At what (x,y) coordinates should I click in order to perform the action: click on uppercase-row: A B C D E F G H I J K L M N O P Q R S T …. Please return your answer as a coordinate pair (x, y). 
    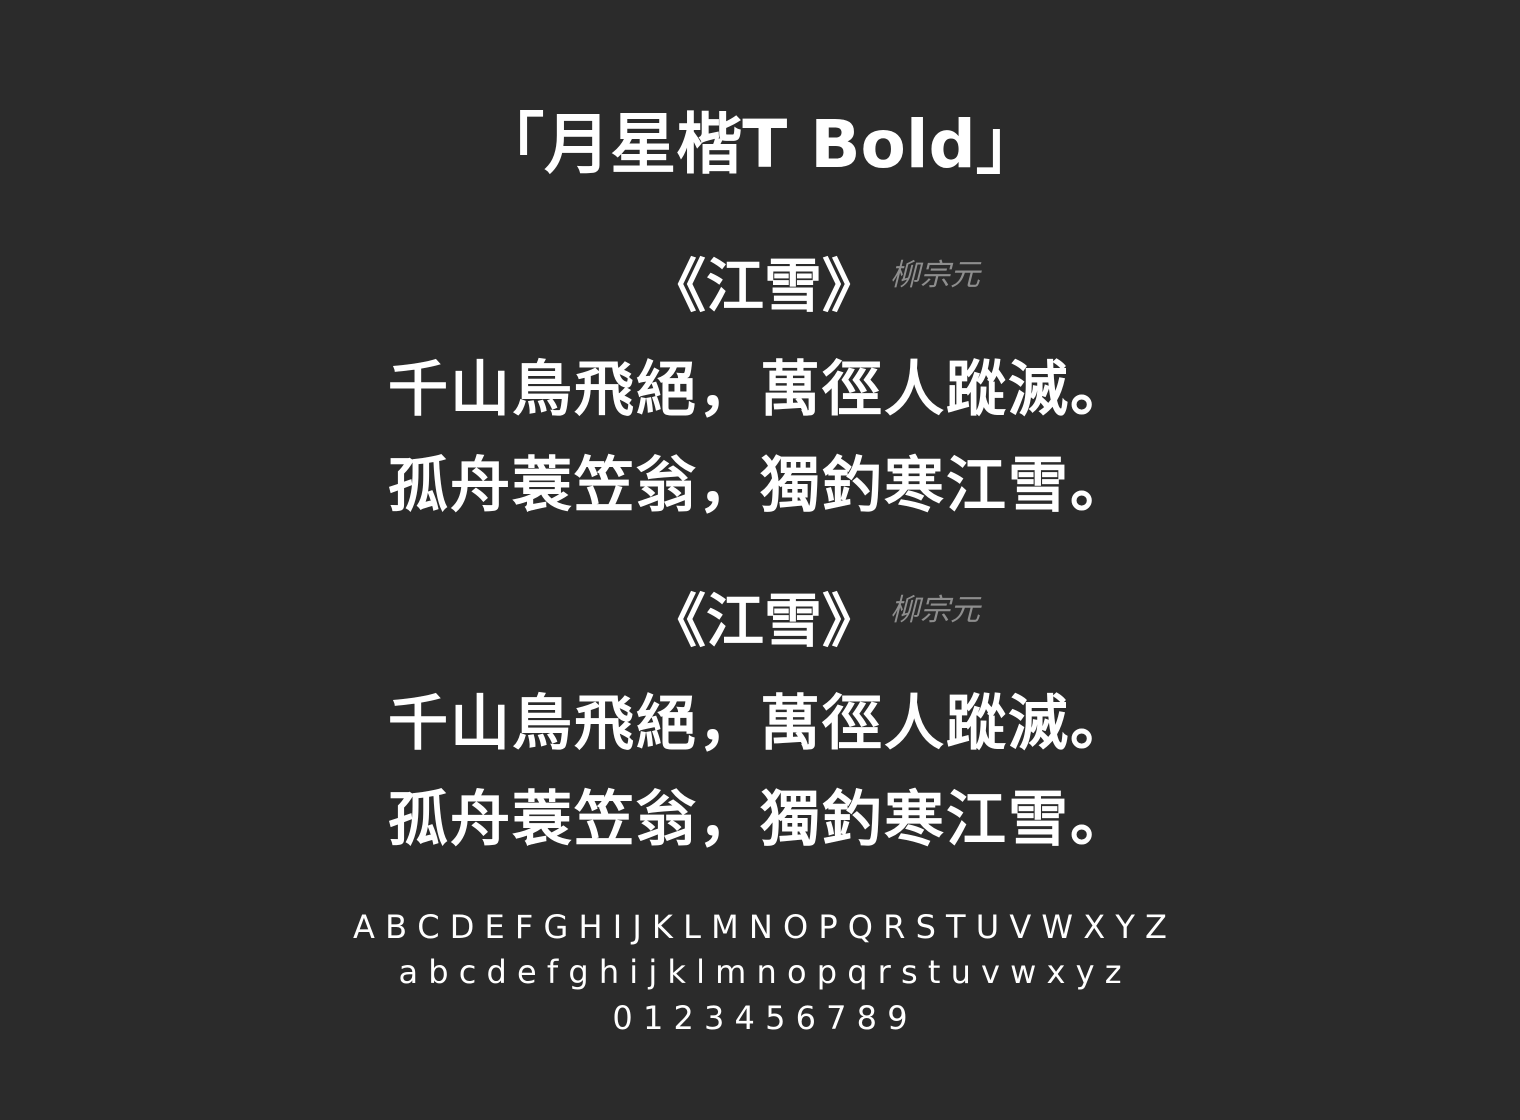
    Looking at the image, I should click on (760, 927).